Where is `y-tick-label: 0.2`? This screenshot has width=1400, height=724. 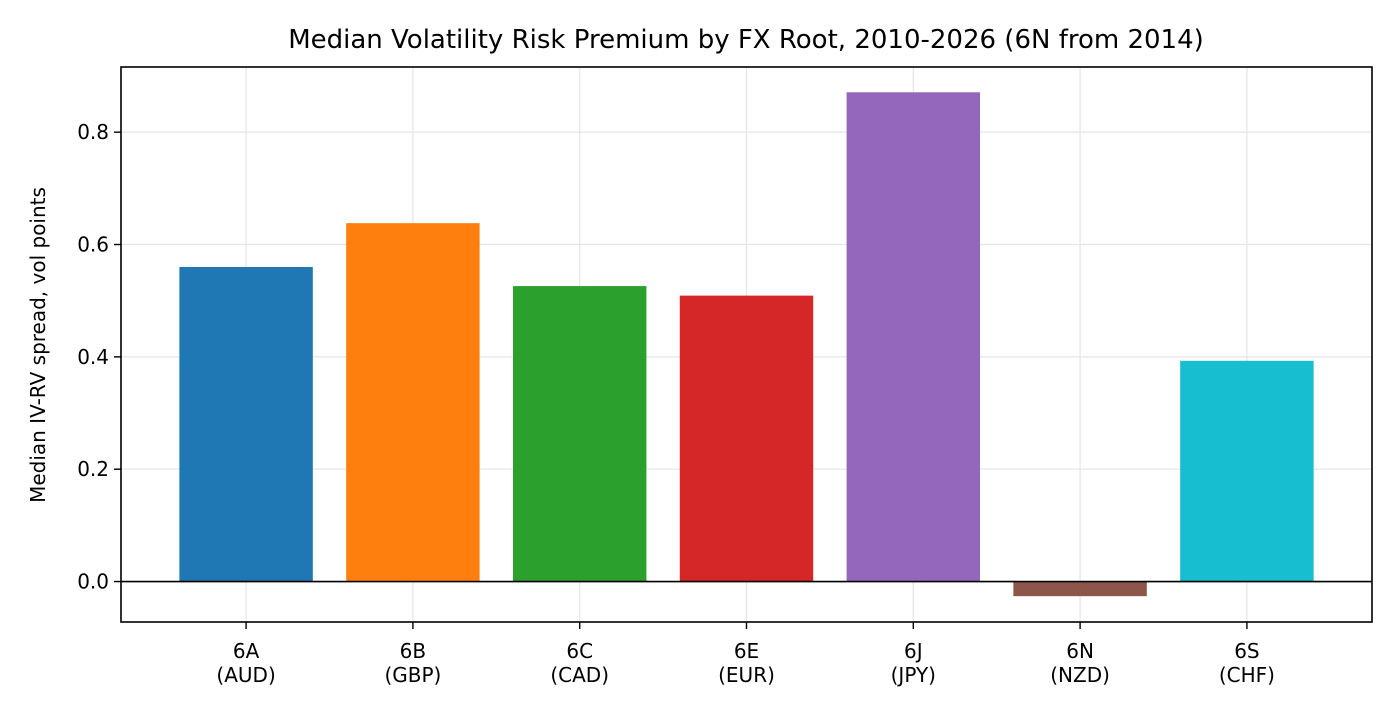 y-tick-label: 0.2 is located at coordinates (93, 469).